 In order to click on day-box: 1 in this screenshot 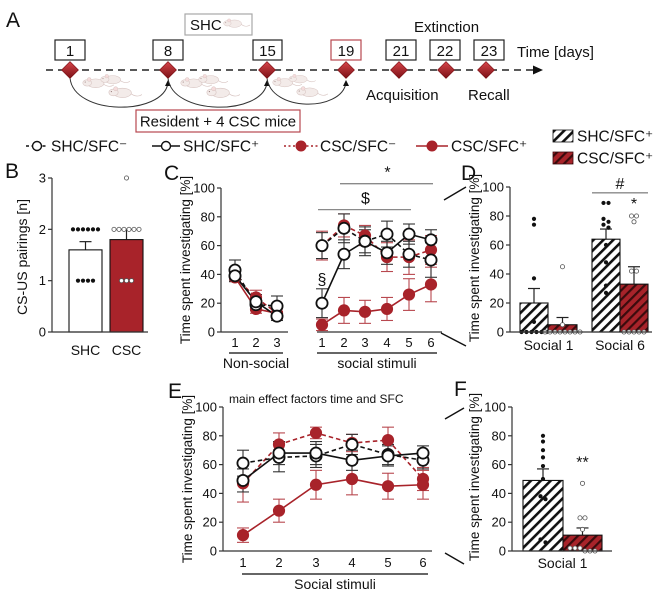, I will do `click(70, 50)`.